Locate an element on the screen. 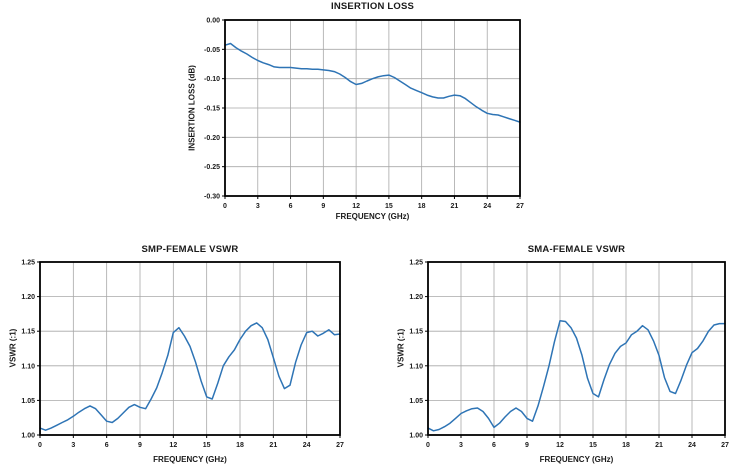  svg-text: -0.15 is located at coordinates (212, 109).